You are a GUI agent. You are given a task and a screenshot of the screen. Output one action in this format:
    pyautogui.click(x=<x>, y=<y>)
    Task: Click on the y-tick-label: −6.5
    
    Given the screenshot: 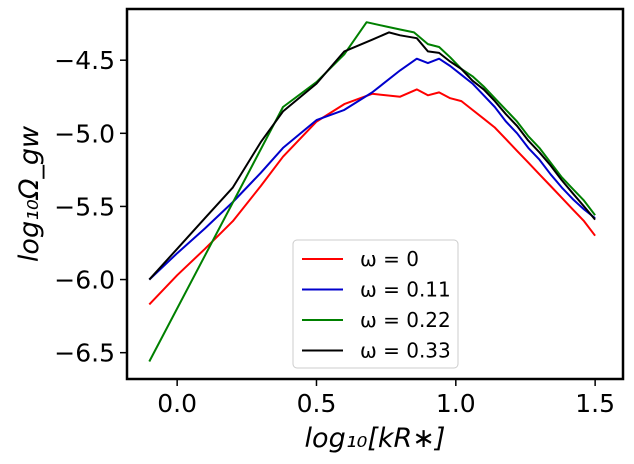 What is the action you would take?
    pyautogui.click(x=84, y=353)
    